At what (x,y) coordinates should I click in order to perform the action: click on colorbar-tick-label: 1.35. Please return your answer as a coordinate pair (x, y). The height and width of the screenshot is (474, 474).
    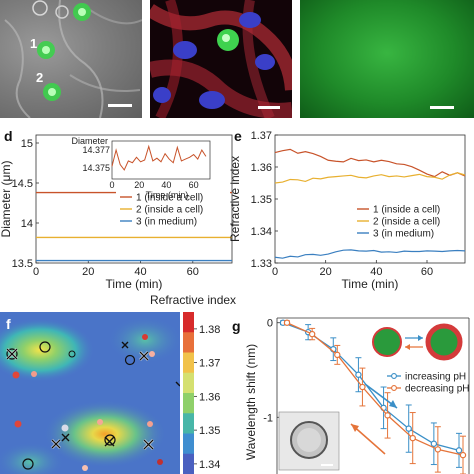
    Looking at the image, I should click on (209, 431).